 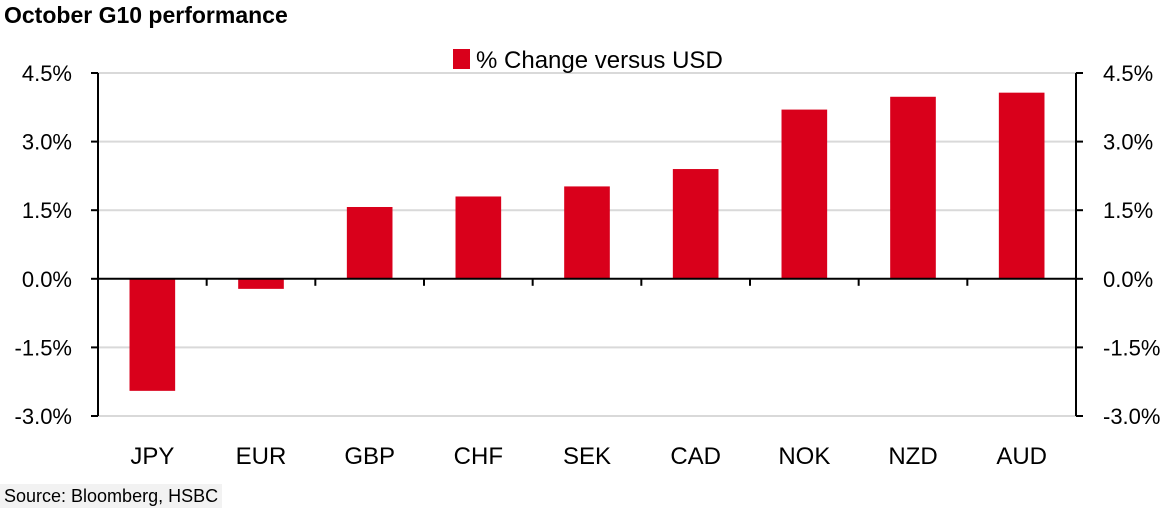 What do you see at coordinates (43, 347) in the screenshot?
I see `left-tick-label: -1.5%` at bounding box center [43, 347].